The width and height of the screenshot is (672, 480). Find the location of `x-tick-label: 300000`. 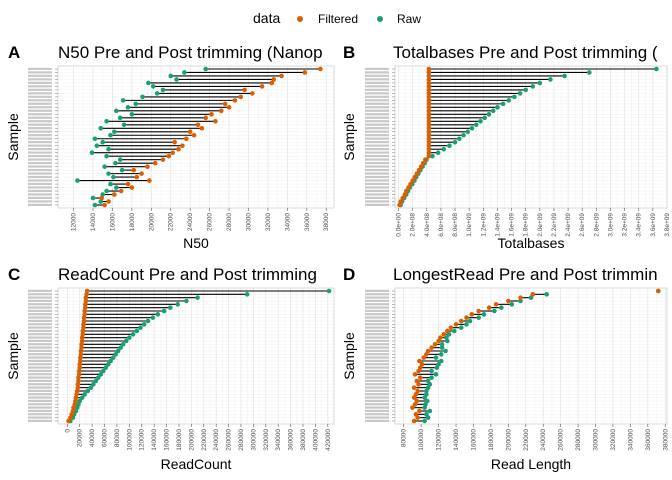

x-tick-label: 300000 is located at coordinates (596, 440).